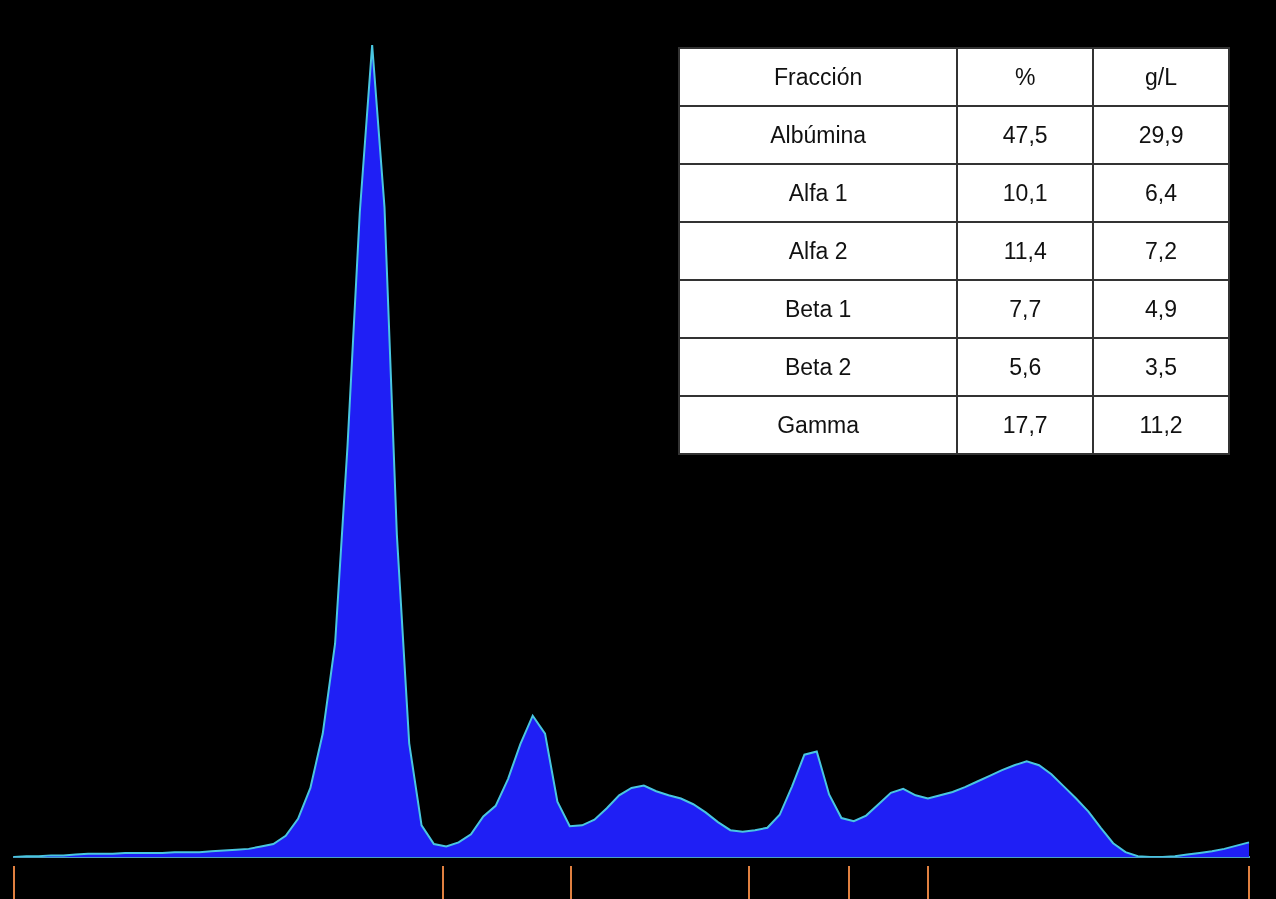  What do you see at coordinates (1025, 425) in the screenshot?
I see `data-label: 17,7` at bounding box center [1025, 425].